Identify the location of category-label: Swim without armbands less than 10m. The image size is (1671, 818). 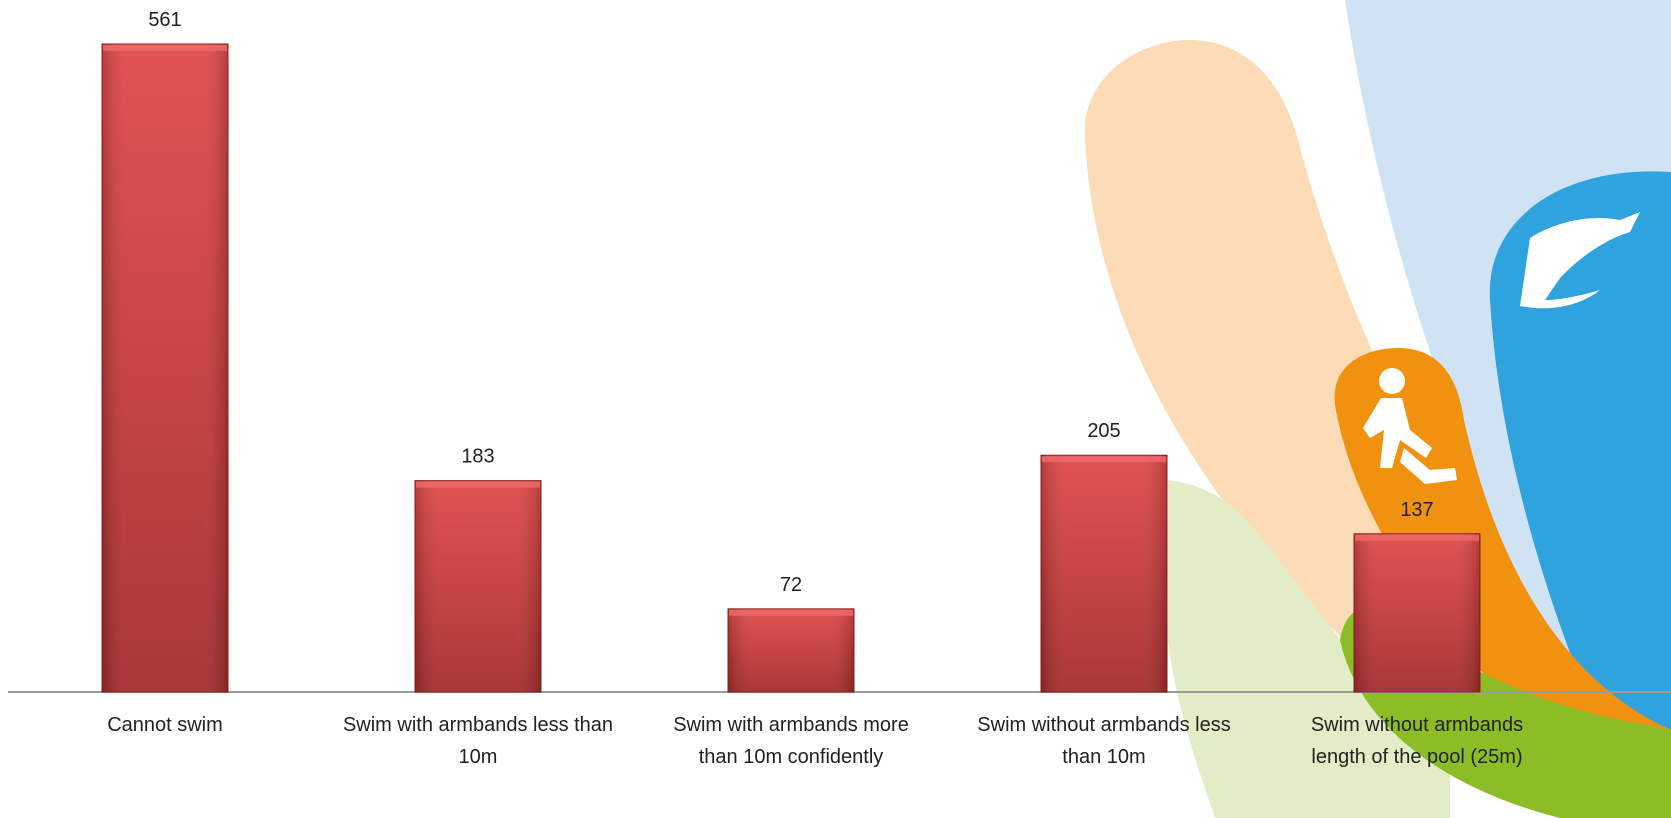
(1103, 741).